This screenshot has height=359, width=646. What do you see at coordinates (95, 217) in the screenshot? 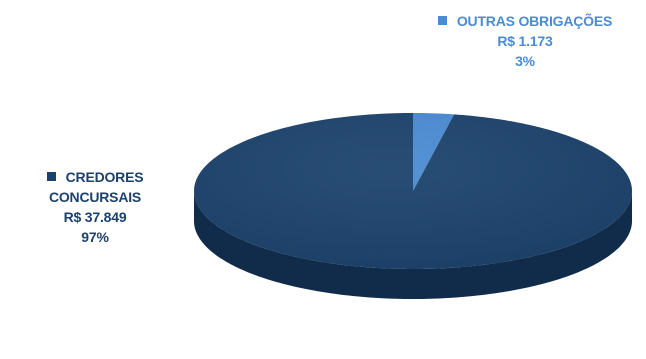
I see `data-label-value: R$ 37.849` at bounding box center [95, 217].